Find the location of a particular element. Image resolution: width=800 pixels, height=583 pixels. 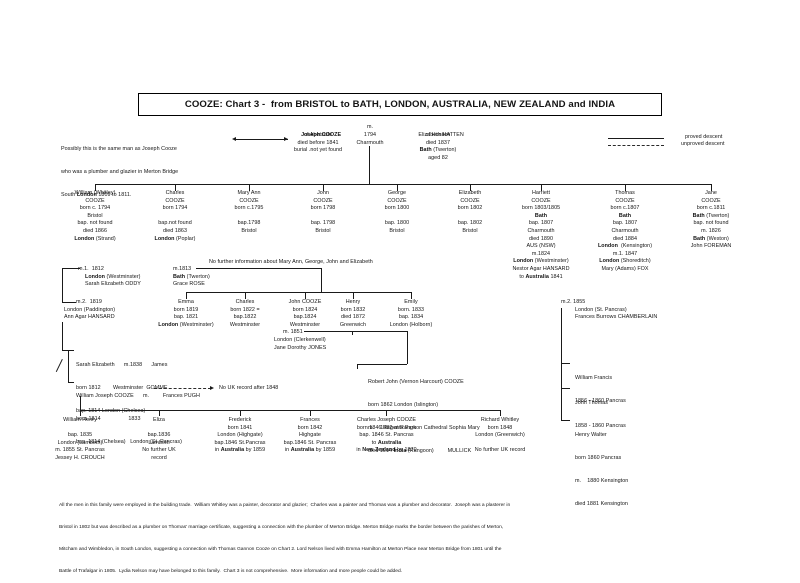

person-name-line1: Thomas is located at coordinates (625, 193).